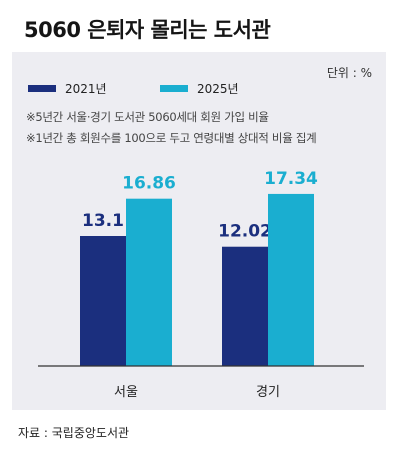 The width and height of the screenshot is (400, 451). I want to click on legend-item-2021: 2021년, so click(67, 88).